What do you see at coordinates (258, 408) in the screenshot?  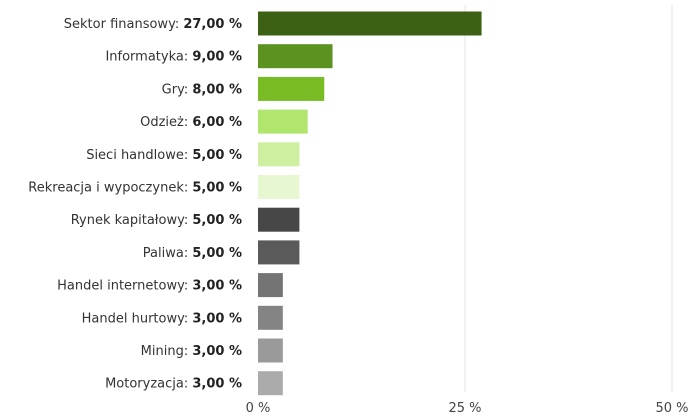 I see `x-tick-label: 0 %` at bounding box center [258, 408].